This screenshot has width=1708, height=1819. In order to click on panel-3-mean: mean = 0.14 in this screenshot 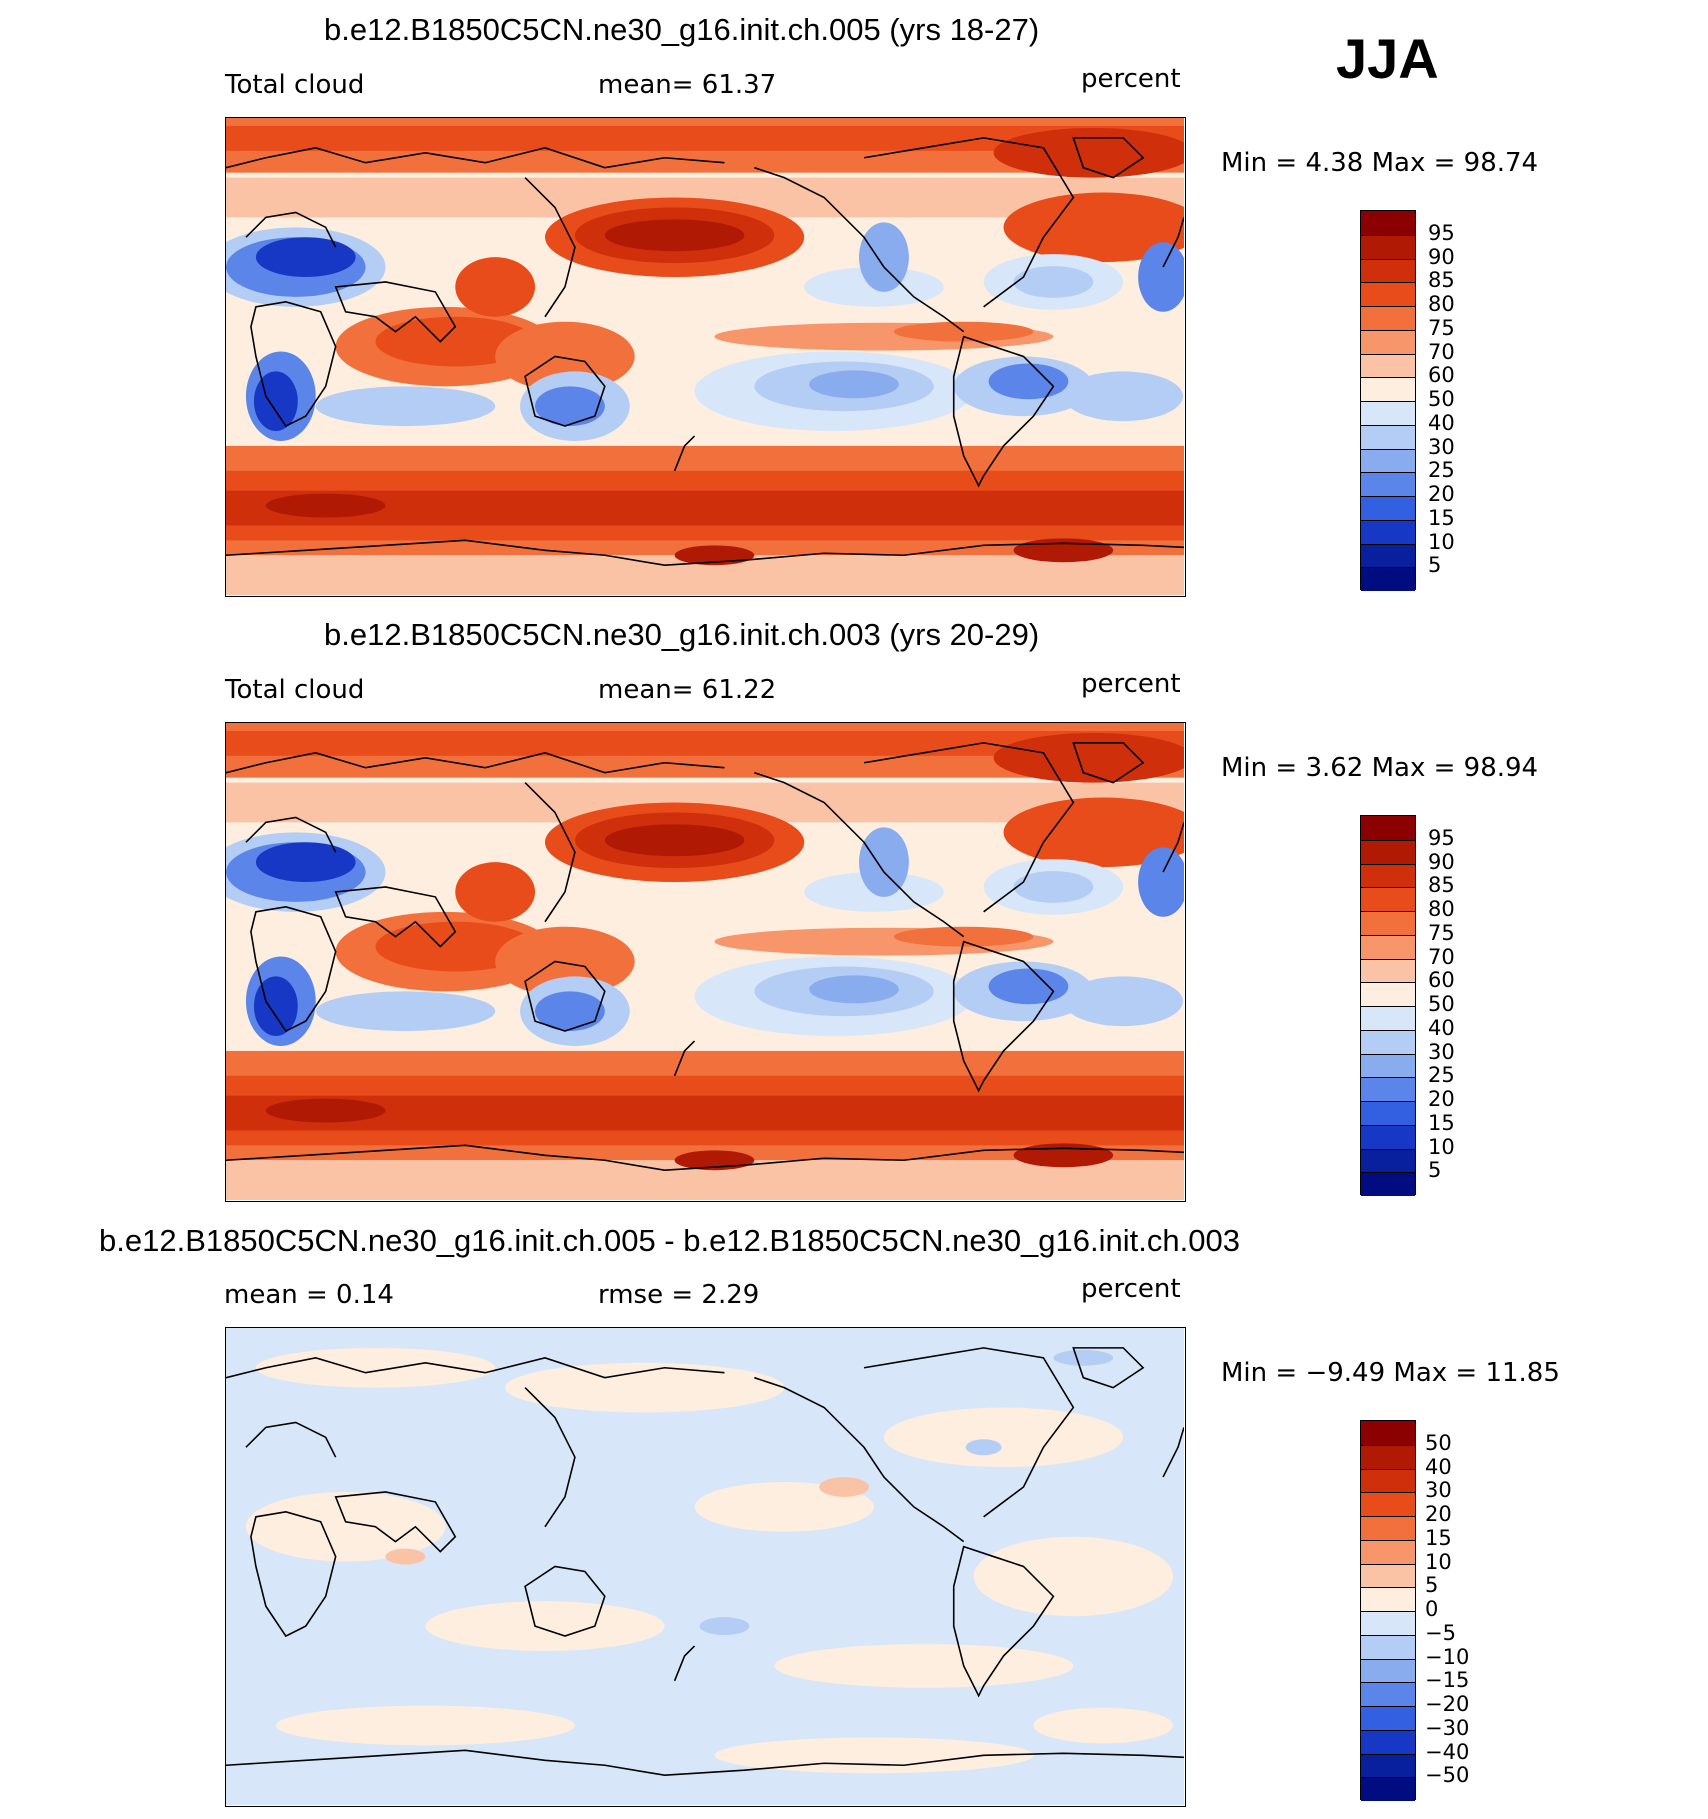, I will do `click(309, 1295)`.